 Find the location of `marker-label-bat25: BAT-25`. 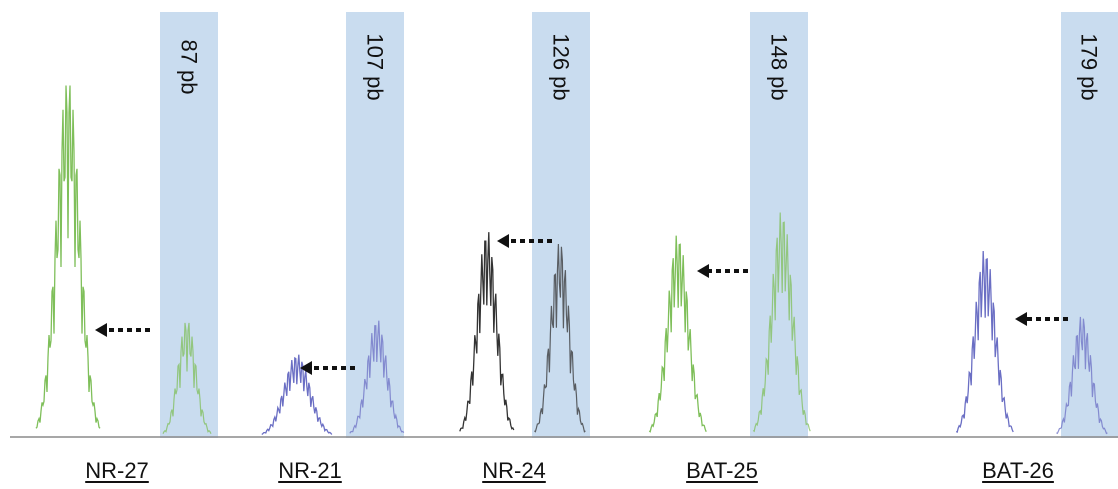

marker-label-bat25: BAT-25 is located at coordinates (722, 470).